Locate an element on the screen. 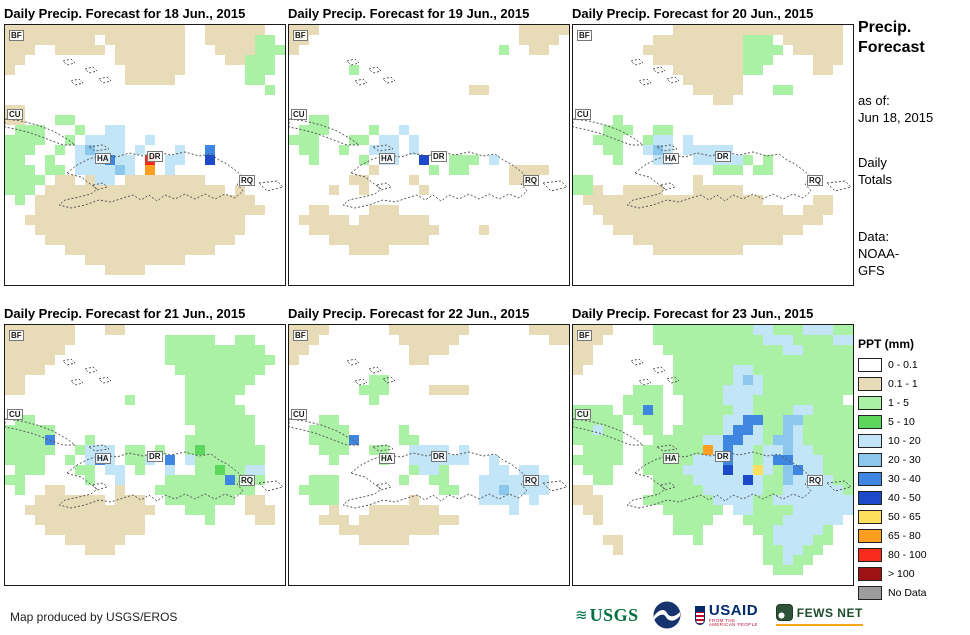  legend-label: 30 - 40 is located at coordinates (904, 479).